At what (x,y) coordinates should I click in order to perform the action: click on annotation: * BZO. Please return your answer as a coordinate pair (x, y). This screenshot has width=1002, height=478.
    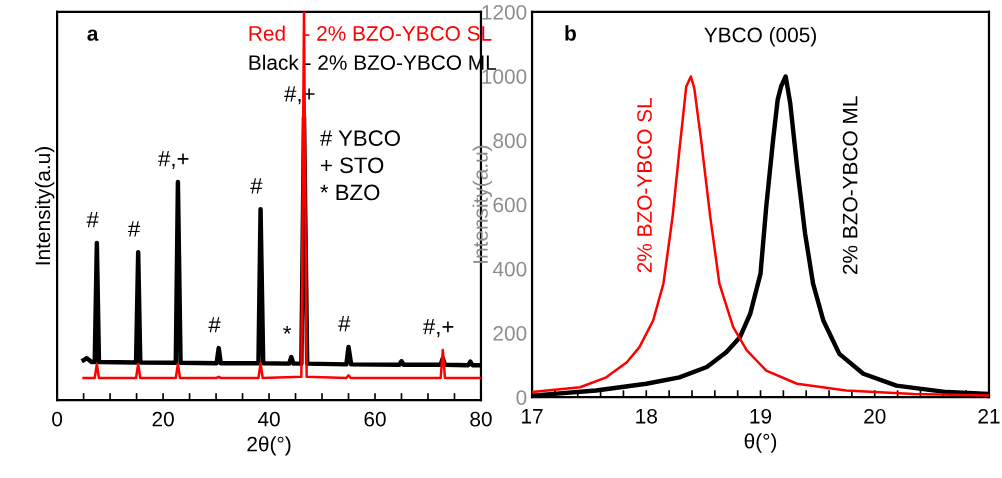
    Looking at the image, I should click on (350, 192).